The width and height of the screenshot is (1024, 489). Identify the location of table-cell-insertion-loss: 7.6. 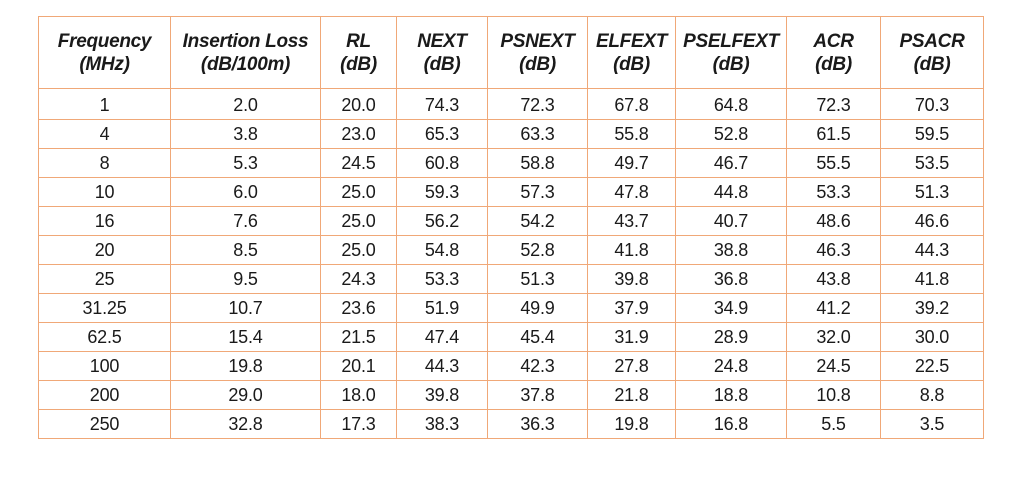
(245, 221).